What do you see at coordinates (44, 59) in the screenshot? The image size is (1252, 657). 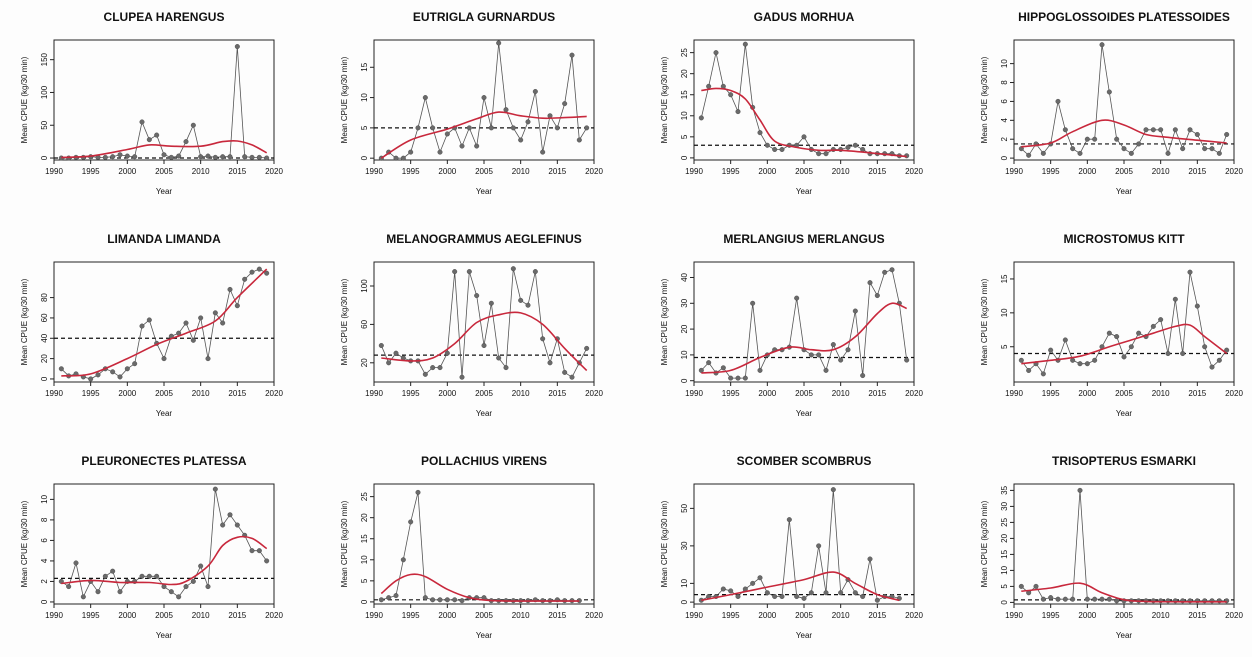 I see `y-tick-label: 150` at bounding box center [44, 59].